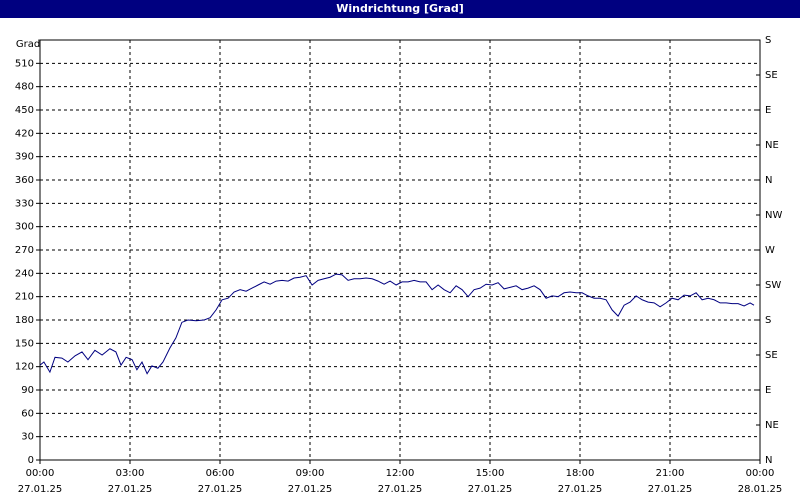 This screenshot has width=800, height=504. What do you see at coordinates (24, 297) in the screenshot?
I see `y-tick-label: 210` at bounding box center [24, 297].